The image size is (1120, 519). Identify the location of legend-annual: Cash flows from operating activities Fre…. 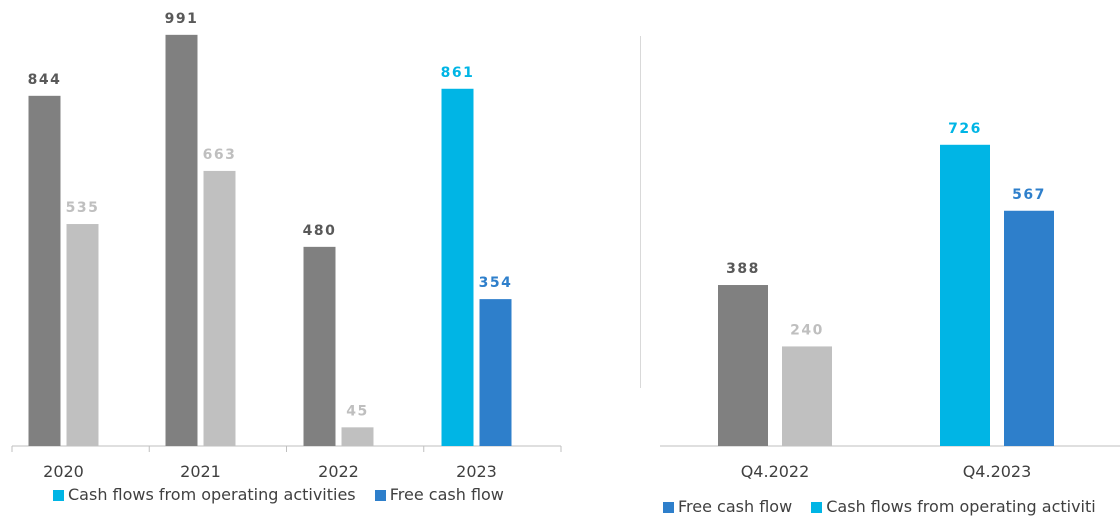
(285, 494).